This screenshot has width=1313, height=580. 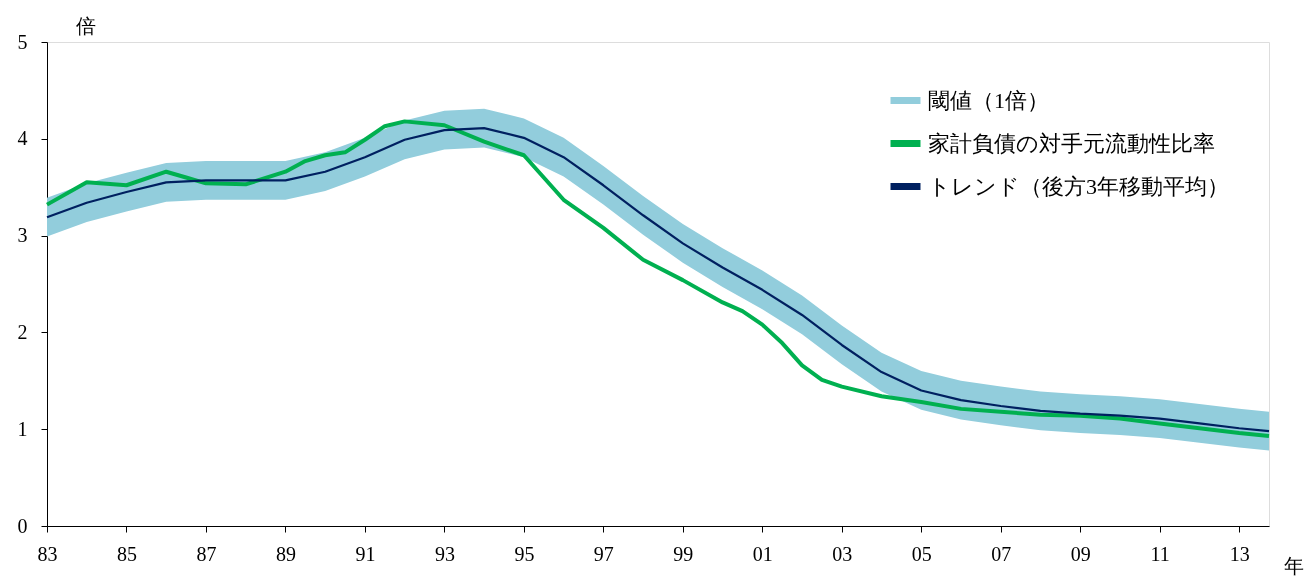 I want to click on x-tick-label: 13, so click(x=1239, y=553).